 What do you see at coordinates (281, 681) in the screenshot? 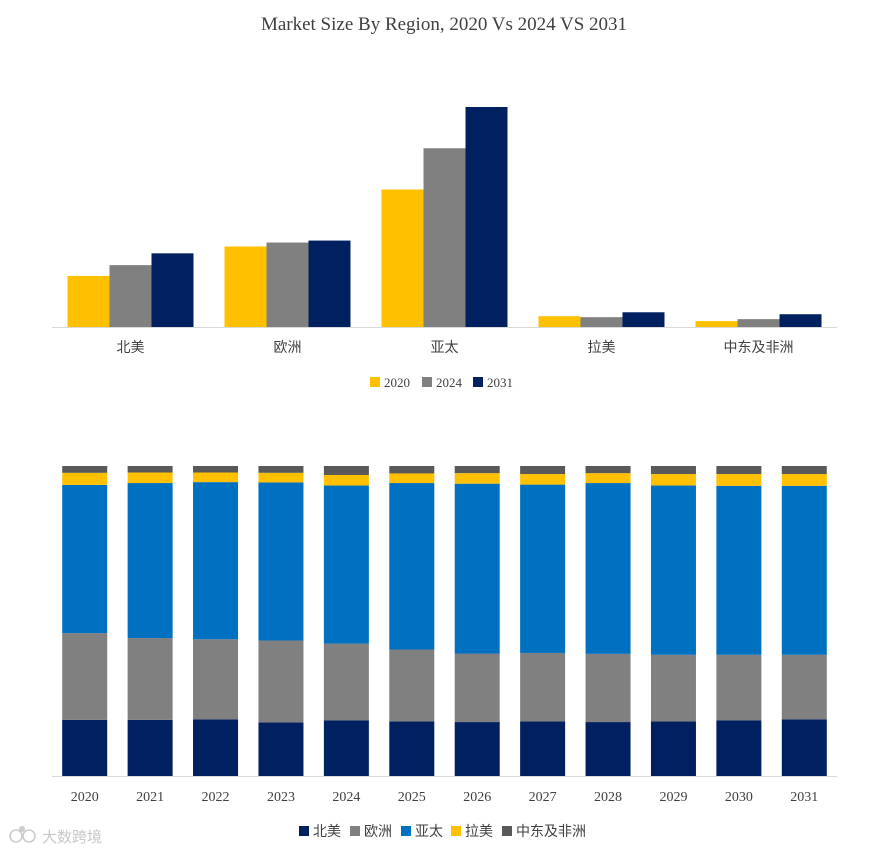
I see `stack-segment-2023-欧洲` at bounding box center [281, 681].